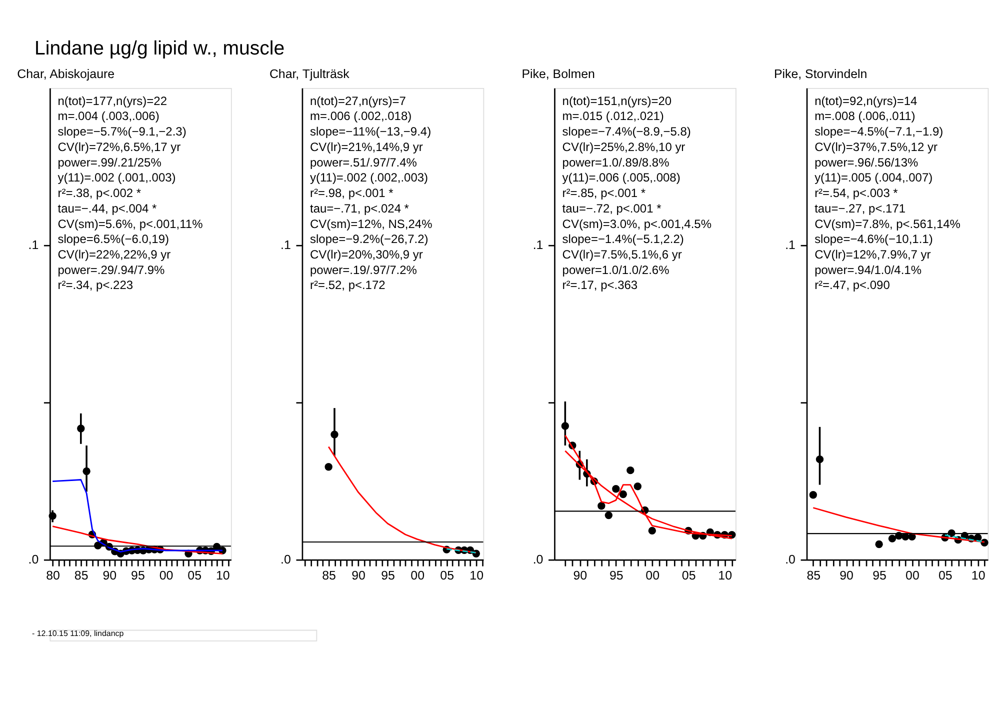 The image size is (994, 727). What do you see at coordinates (117, 177) in the screenshot?
I see `annotation: y(11)=.002 (.001,.003)` at bounding box center [117, 177].